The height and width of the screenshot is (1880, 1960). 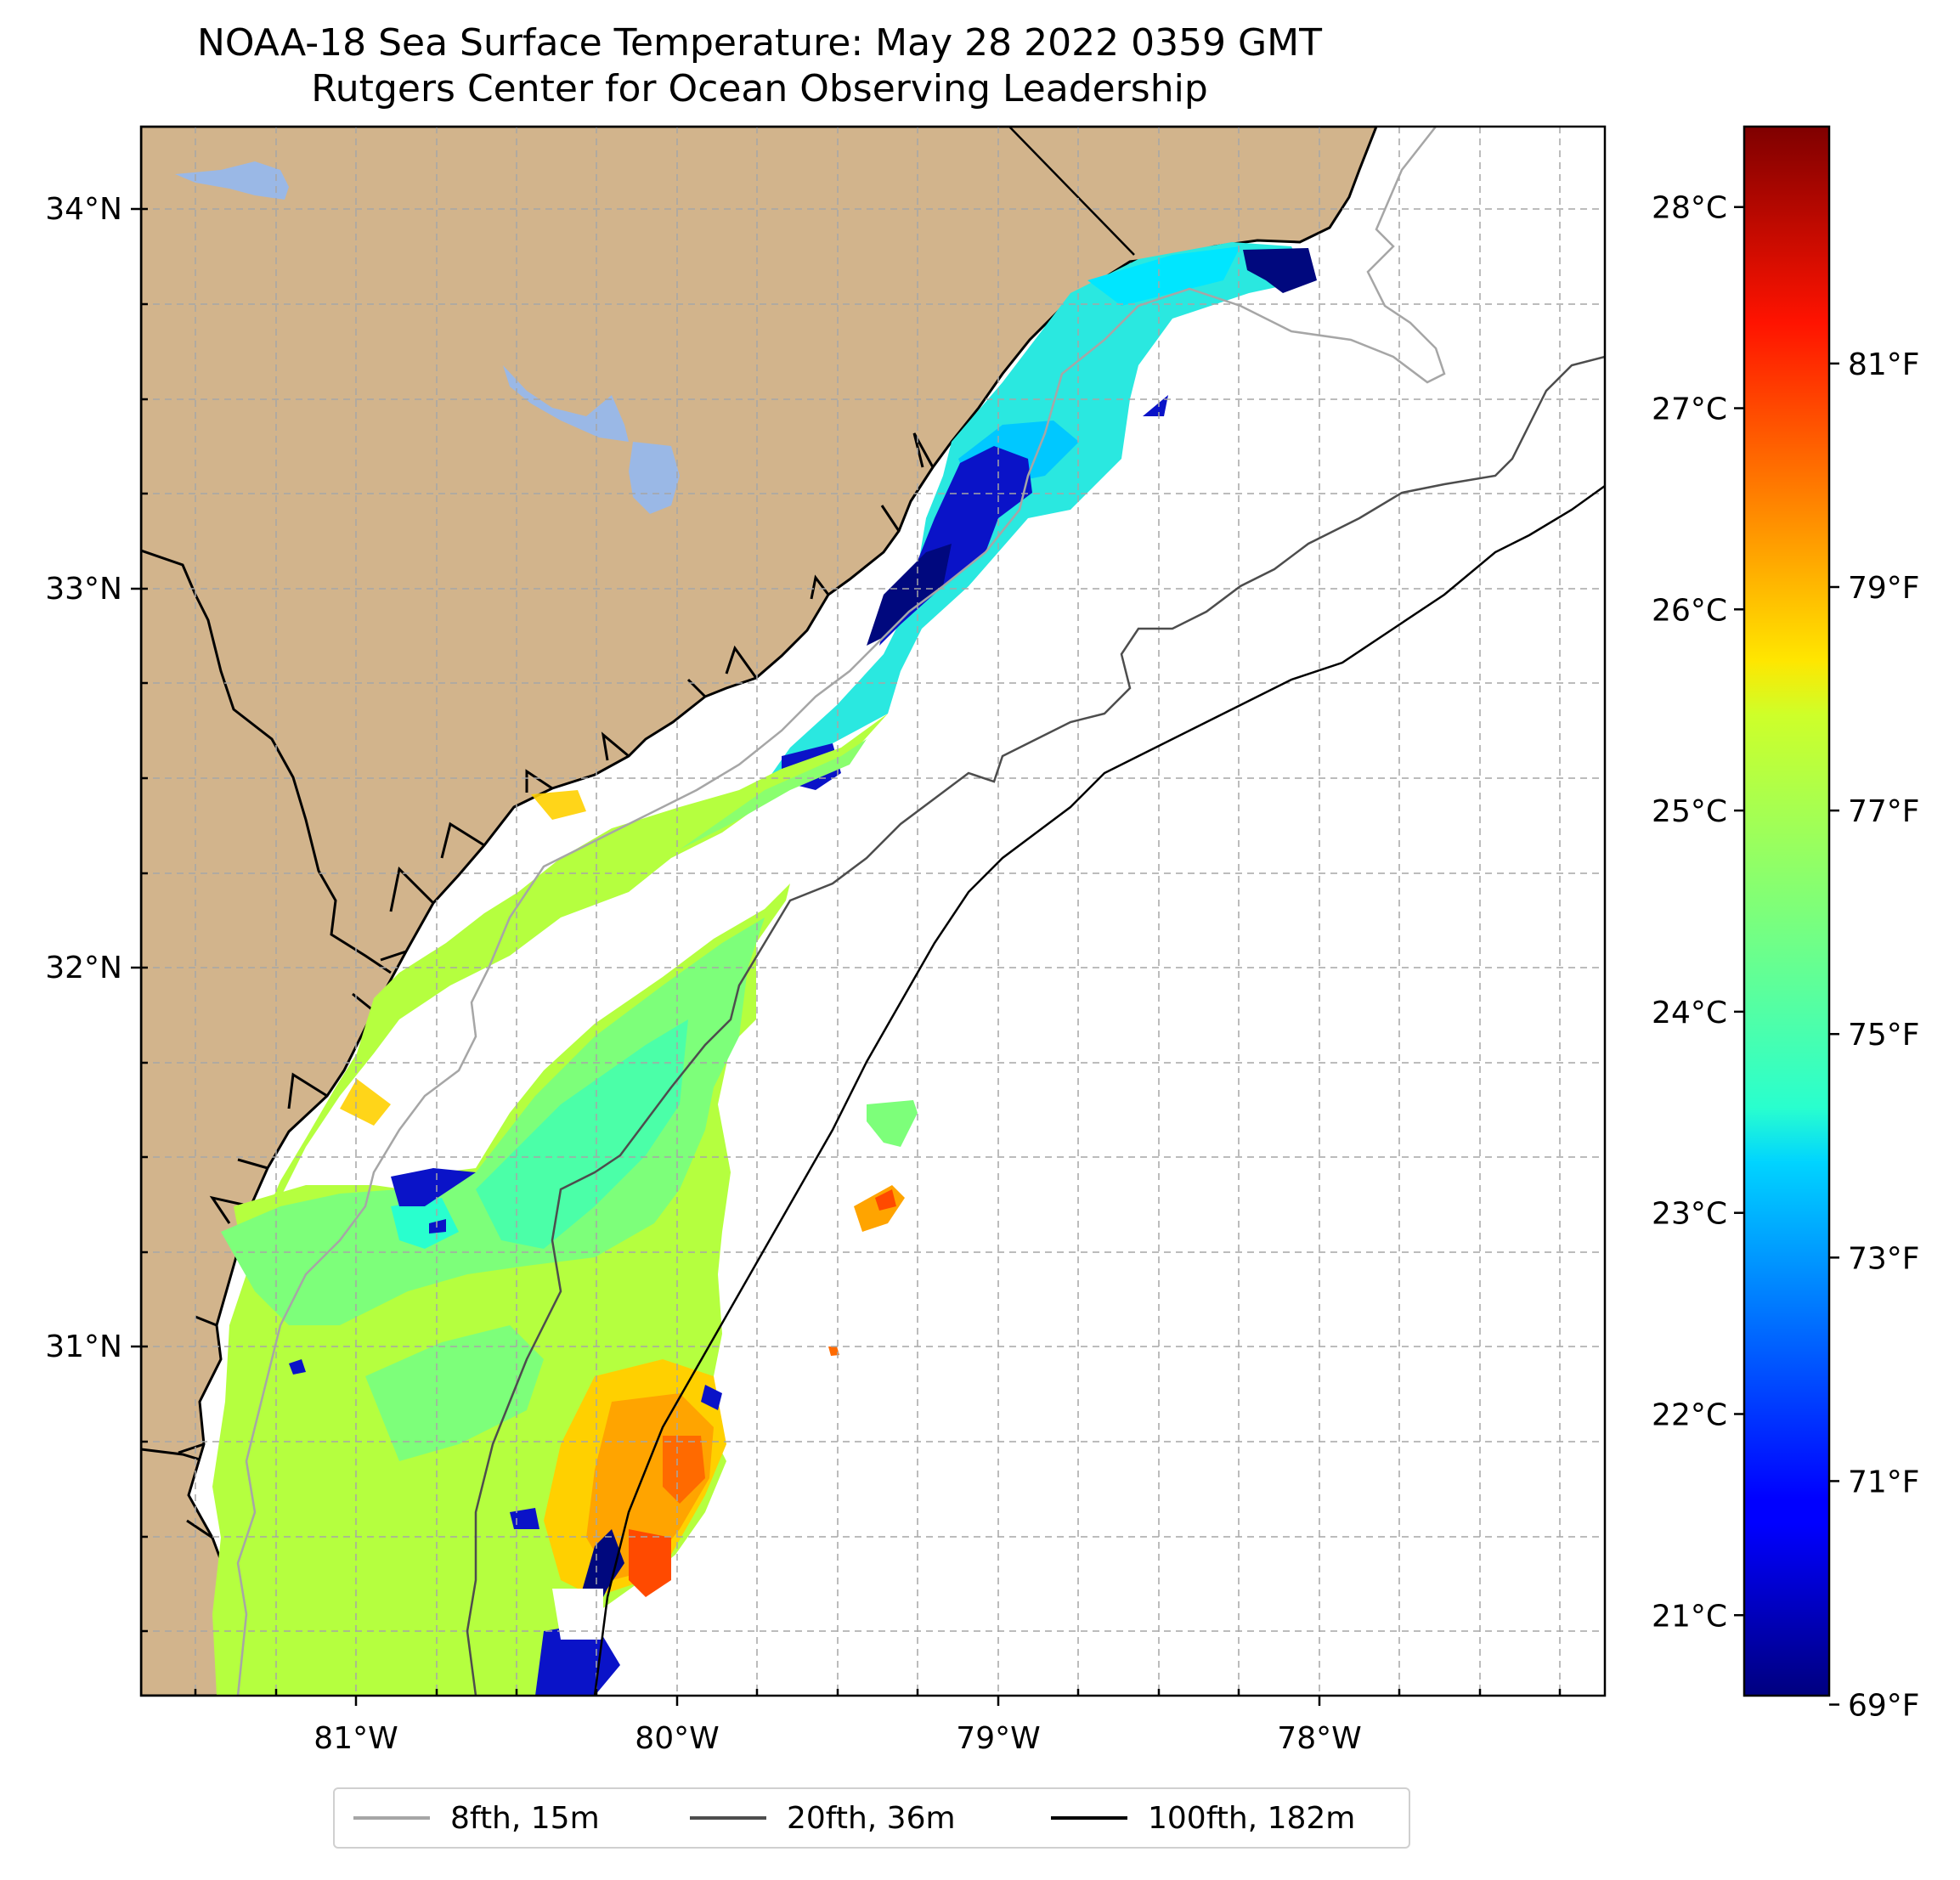 I want to click on colorbar-fahrenheit-label: 73°F, so click(x=1884, y=1258).